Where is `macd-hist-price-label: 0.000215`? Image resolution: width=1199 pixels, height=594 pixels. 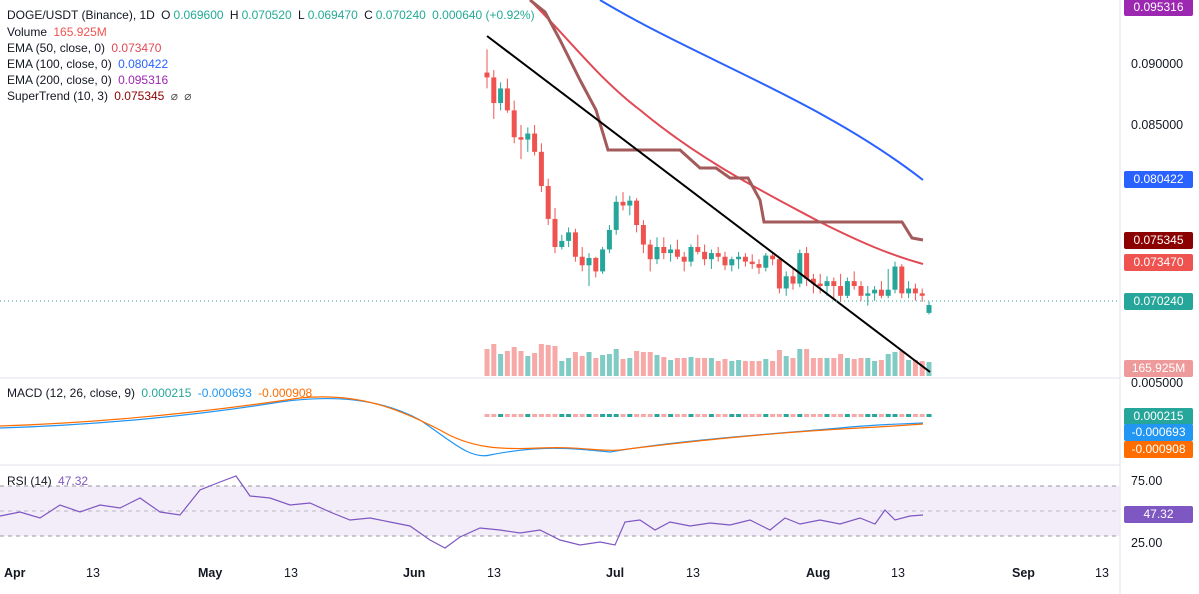 macd-hist-price-label: 0.000215 is located at coordinates (1158, 416).